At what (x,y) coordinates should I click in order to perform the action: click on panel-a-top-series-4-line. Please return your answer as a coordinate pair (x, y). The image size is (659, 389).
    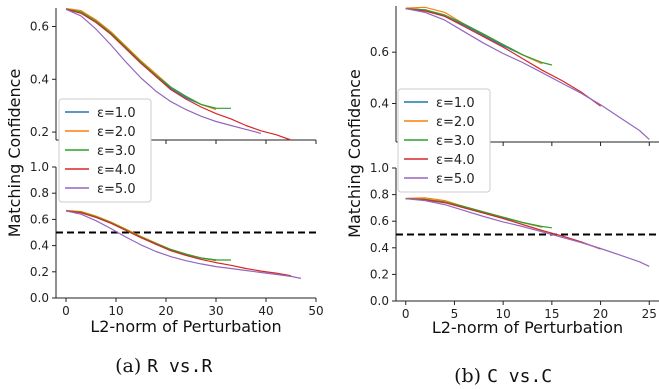
    Looking at the image, I should click on (178, 74).